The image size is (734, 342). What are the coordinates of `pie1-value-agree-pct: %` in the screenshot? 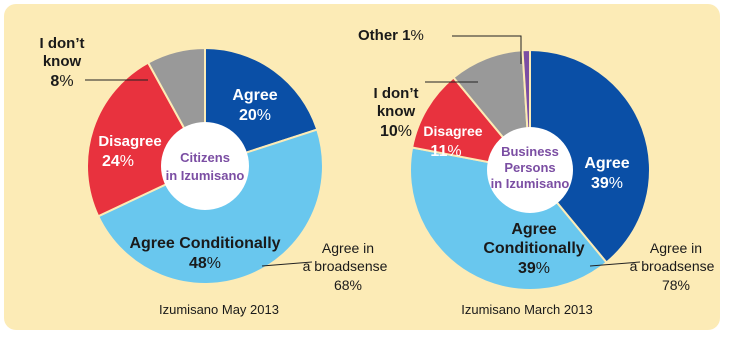 It's located at (264, 115).